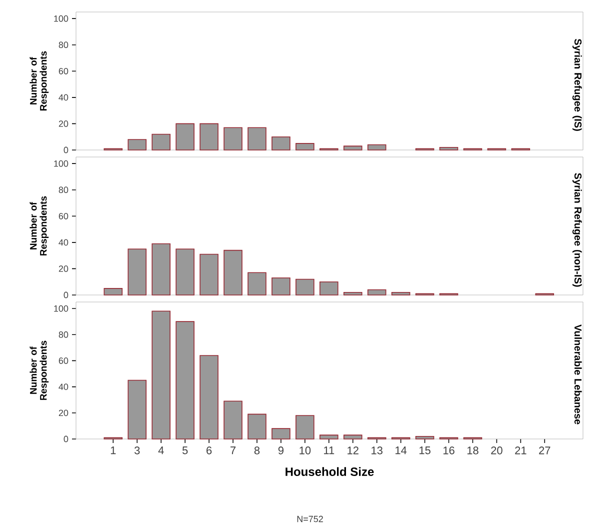  I want to click on x-tick-label: 21, so click(520, 450).